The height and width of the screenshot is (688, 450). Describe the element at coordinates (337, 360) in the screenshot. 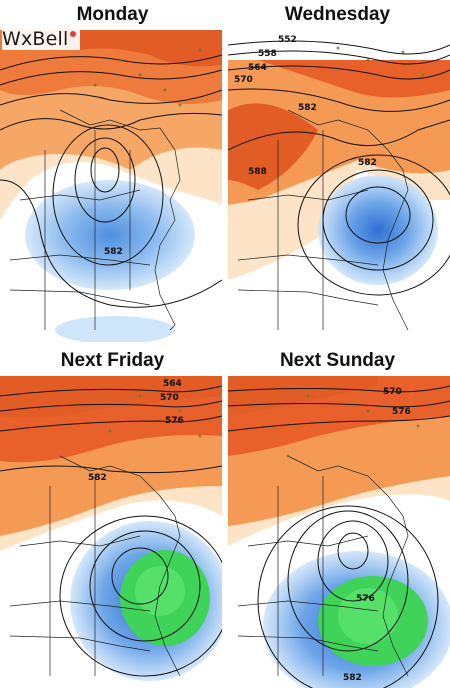

I see `panel-title-next-sunday: Next Sunday` at that location.